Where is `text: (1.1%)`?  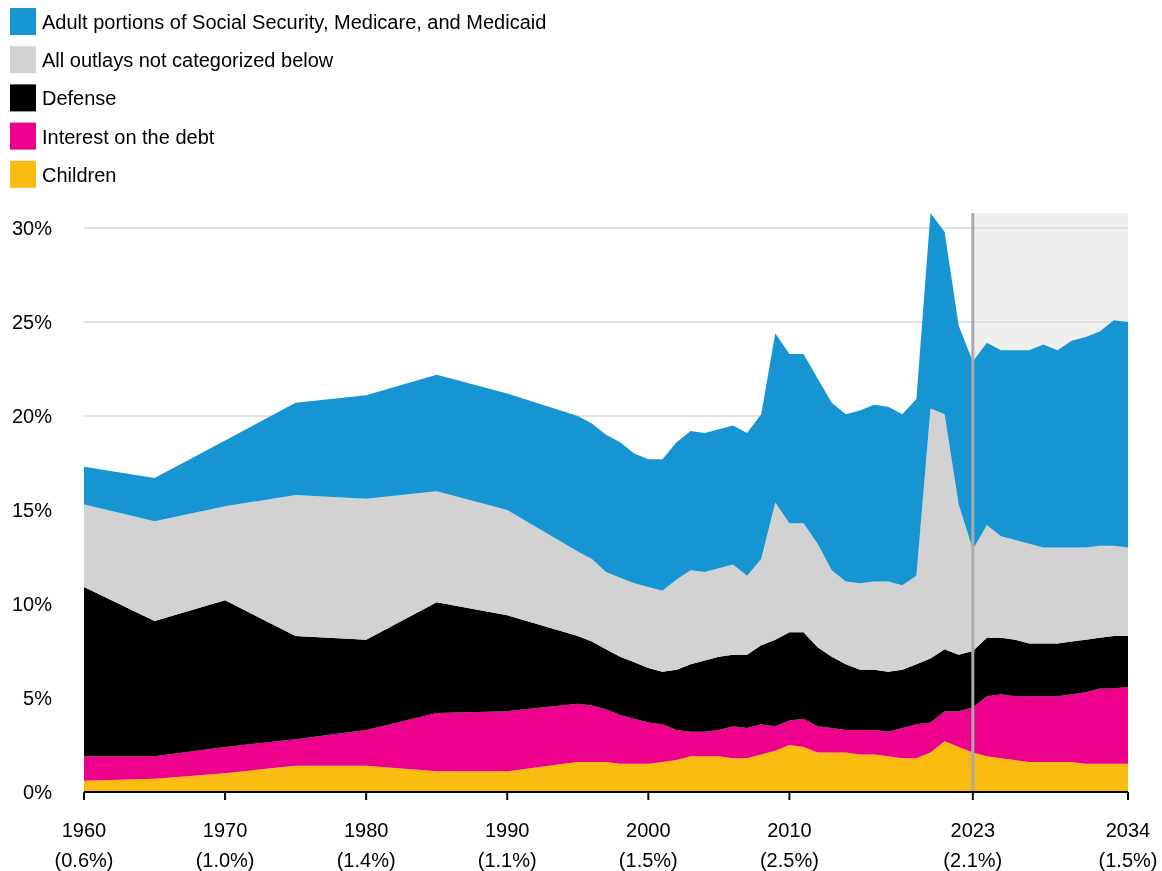 text: (1.1%) is located at coordinates (507, 860).